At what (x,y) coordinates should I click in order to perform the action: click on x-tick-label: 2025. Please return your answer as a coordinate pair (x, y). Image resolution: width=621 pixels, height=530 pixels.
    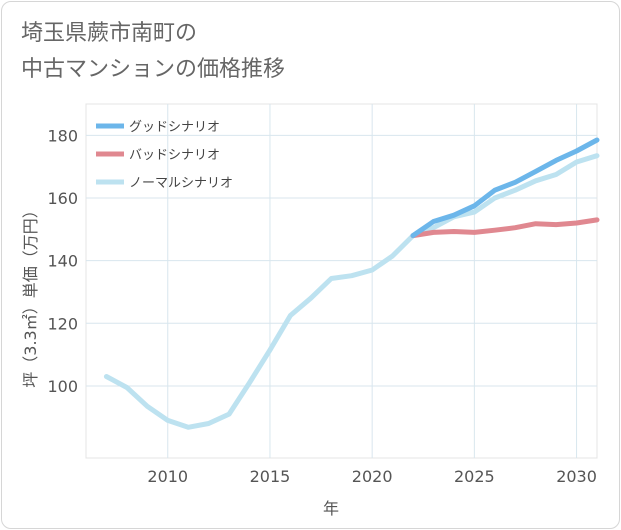
    Looking at the image, I should click on (474, 476).